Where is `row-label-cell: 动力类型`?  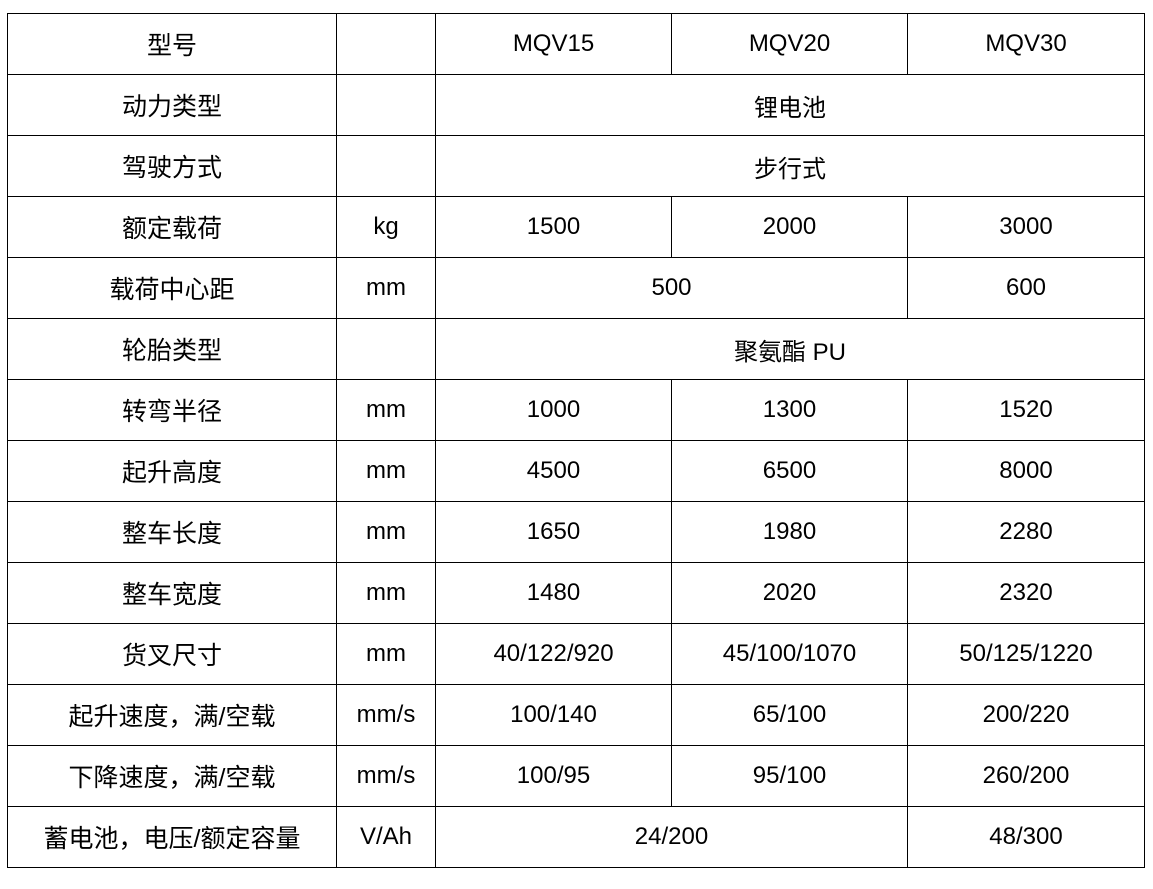
row-label-cell: 动力类型 is located at coordinates (172, 105).